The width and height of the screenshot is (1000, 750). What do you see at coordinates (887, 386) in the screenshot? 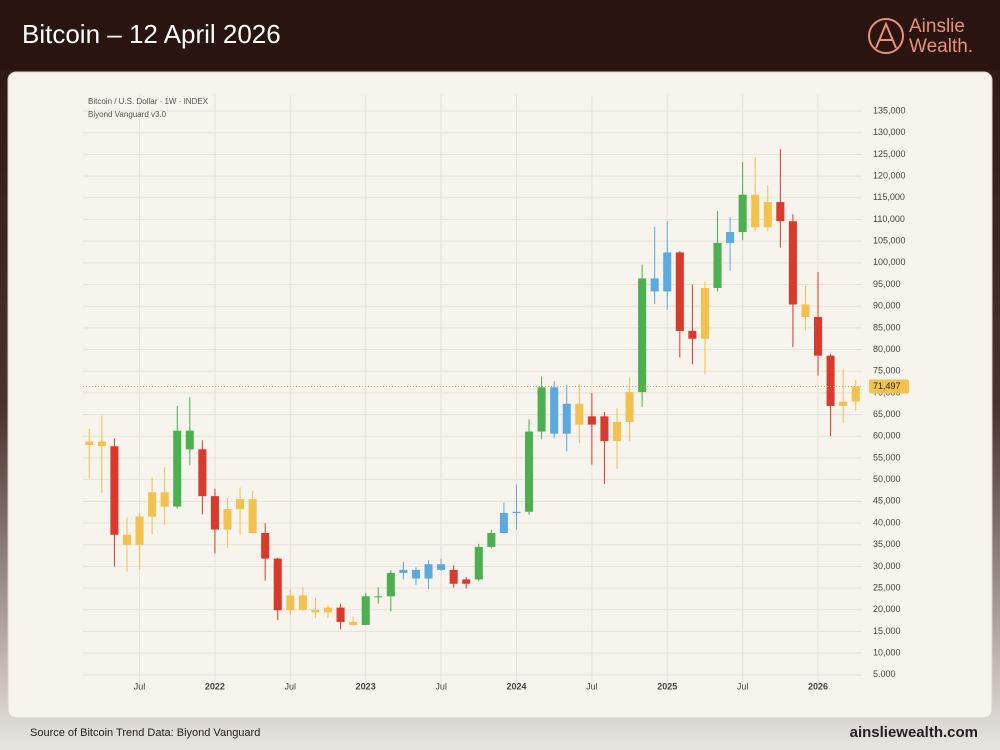
I see `last-price-label: 71,497` at bounding box center [887, 386].